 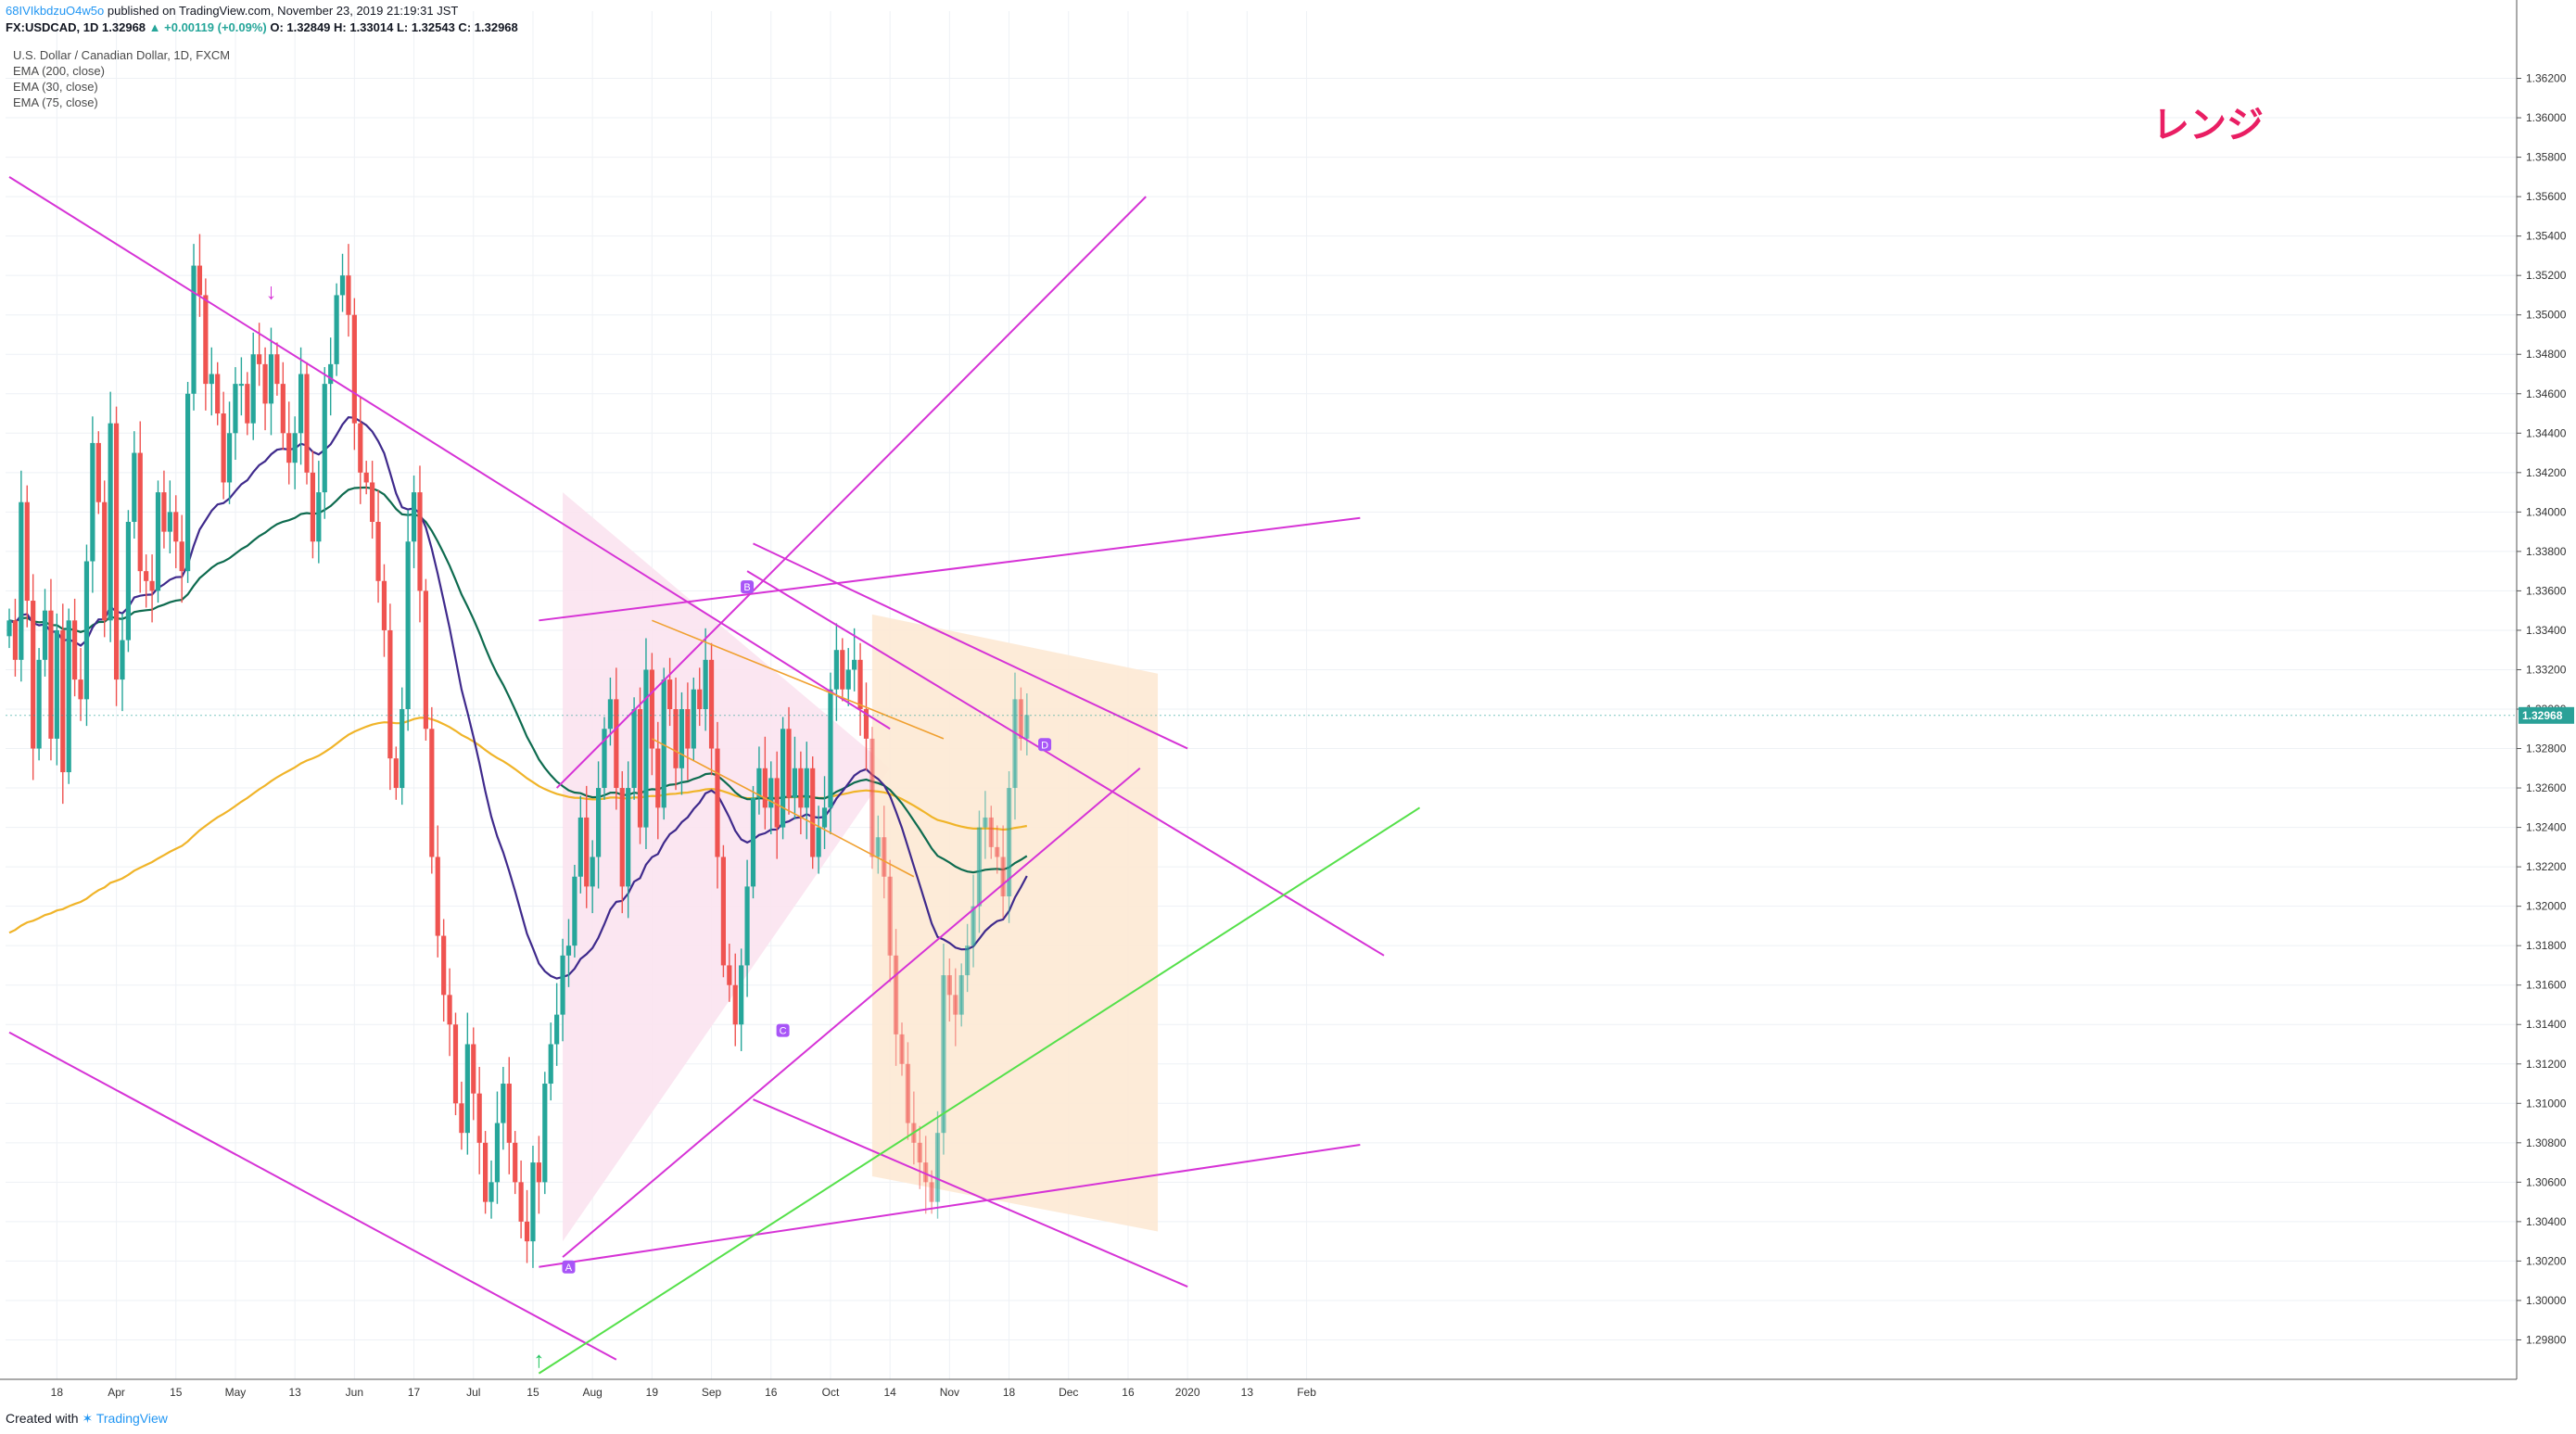 I want to click on x-tick-label: 18, so click(x=1009, y=1392).